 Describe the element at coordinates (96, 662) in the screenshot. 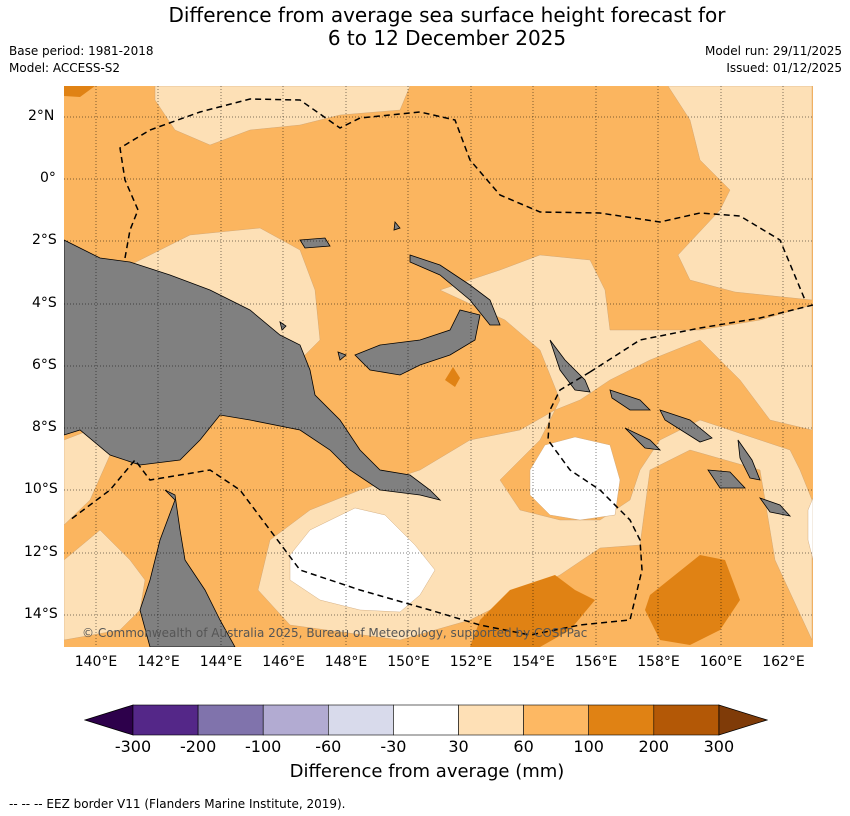

I see `lon-label: 140°E` at that location.